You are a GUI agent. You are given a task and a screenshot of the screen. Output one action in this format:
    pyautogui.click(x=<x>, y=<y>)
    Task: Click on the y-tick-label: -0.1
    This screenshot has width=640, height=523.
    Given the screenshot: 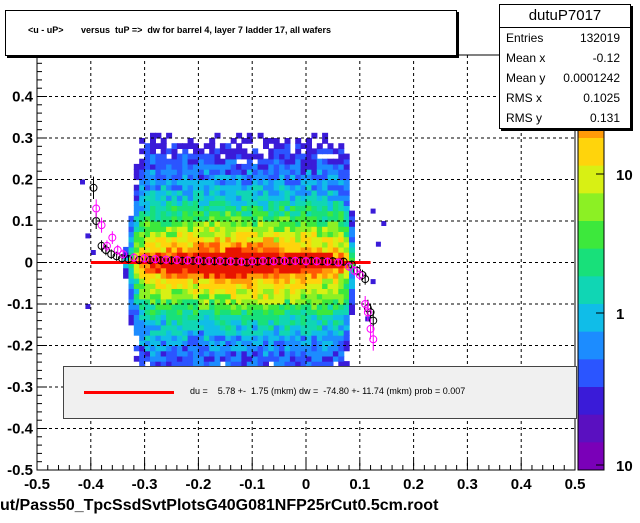 What is the action you would take?
    pyautogui.click(x=20, y=304)
    